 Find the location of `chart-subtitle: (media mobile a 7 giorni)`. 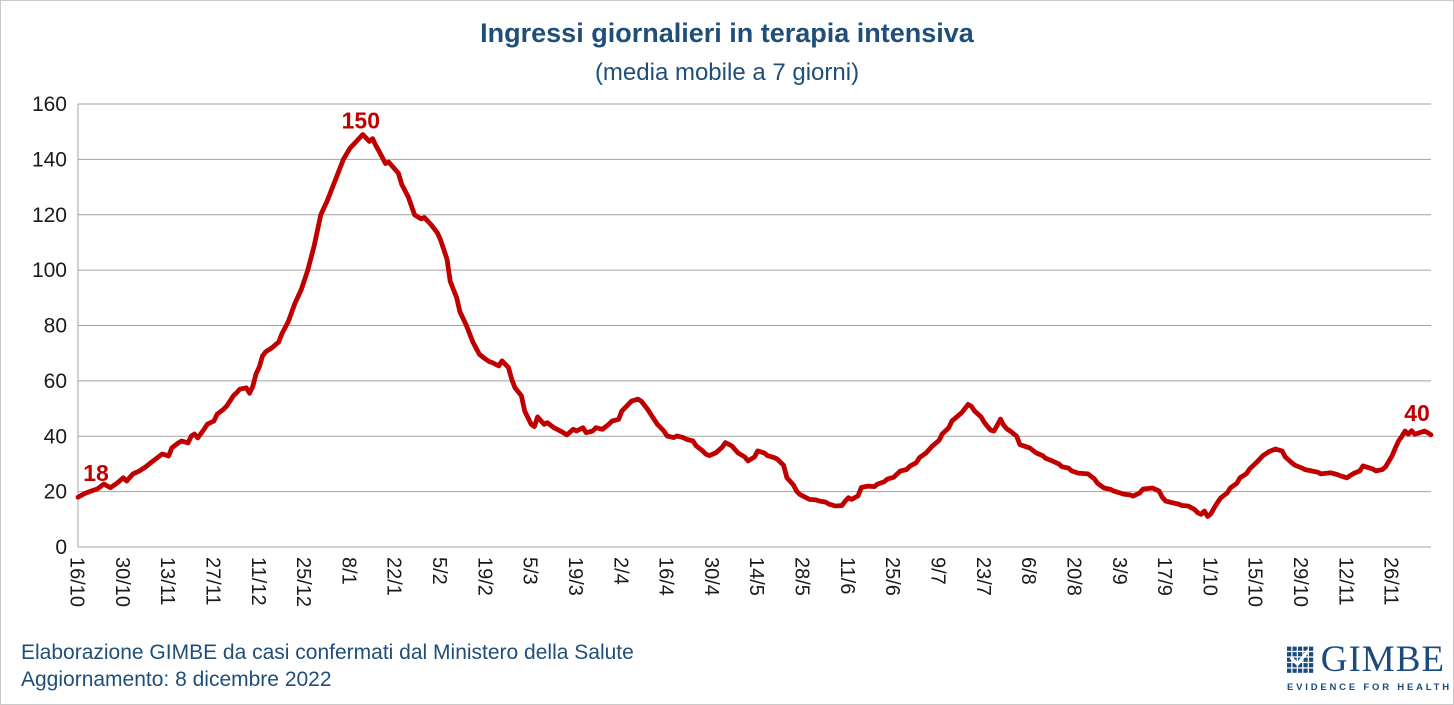

chart-subtitle: (media mobile a 7 giorni) is located at coordinates (727, 72).